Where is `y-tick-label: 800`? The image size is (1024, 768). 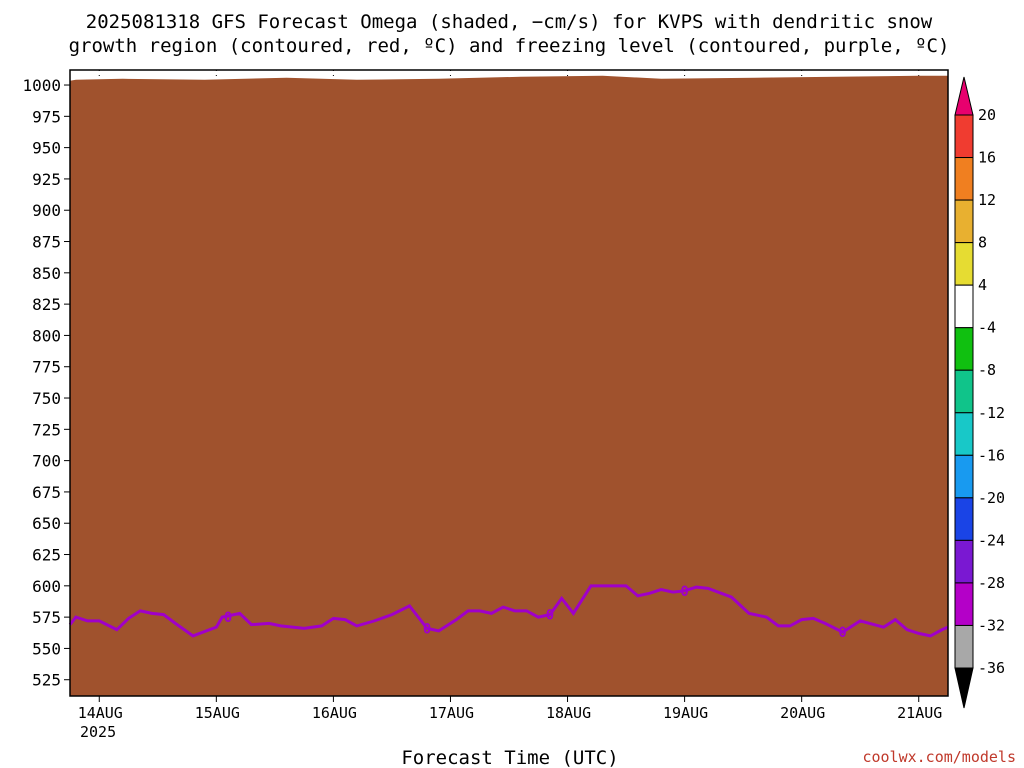
y-tick-label: 800 is located at coordinates (46, 335).